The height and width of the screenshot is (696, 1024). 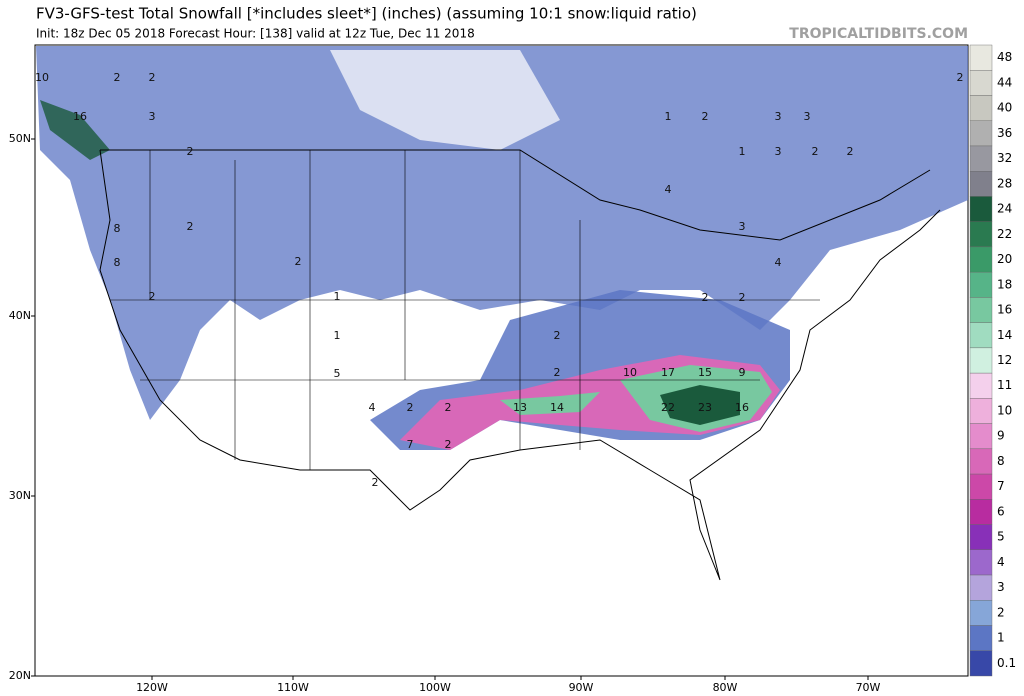 I want to click on colorbar-label: 7, so click(x=1001, y=486).